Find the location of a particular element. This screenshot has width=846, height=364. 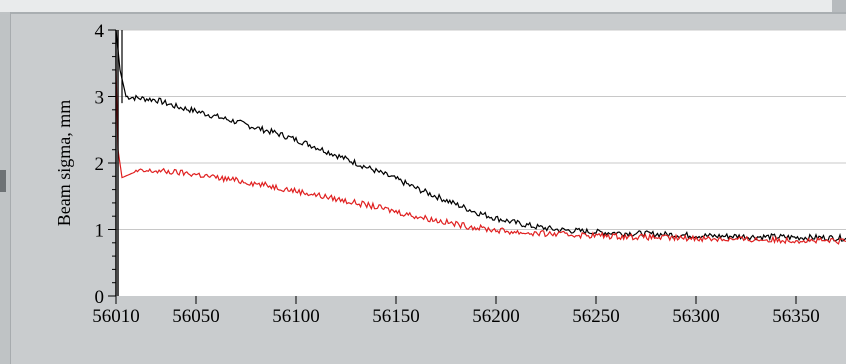

x-tick-label: 56350 is located at coordinates (796, 316).